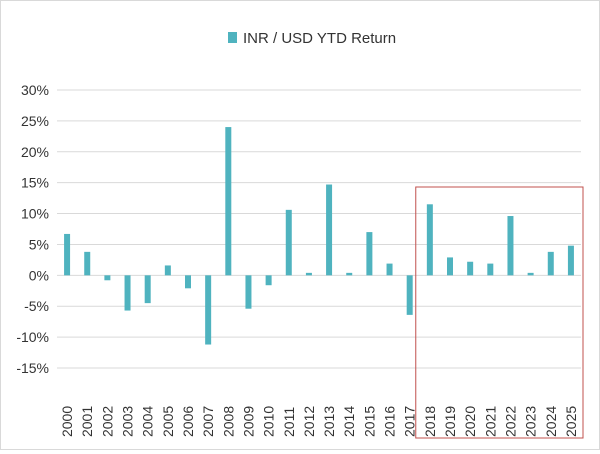 Image resolution: width=600 pixels, height=454 pixels. Describe the element at coordinates (188, 421) in the screenshot. I see `x-tick-label: 2006` at that location.